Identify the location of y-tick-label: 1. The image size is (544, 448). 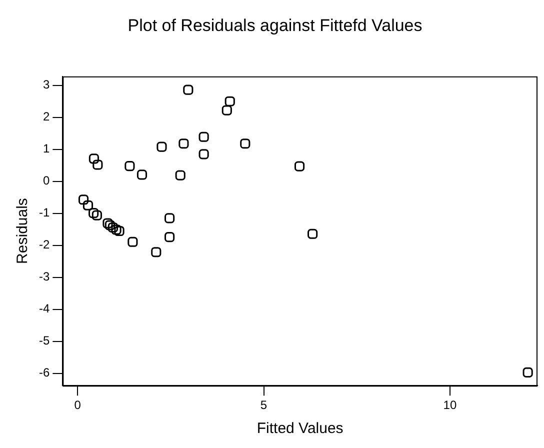
(46, 149).